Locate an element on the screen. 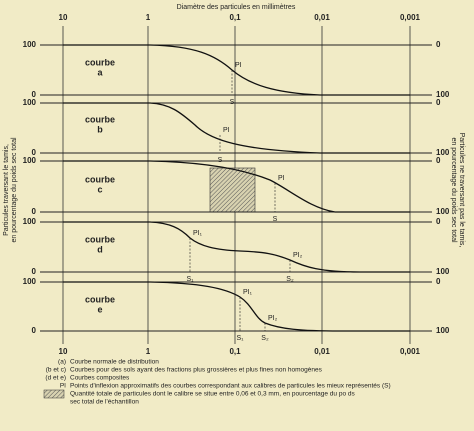 The height and width of the screenshot is (431, 474). right-label-line: en pourcentage du poids sec total is located at coordinates (453, 190).